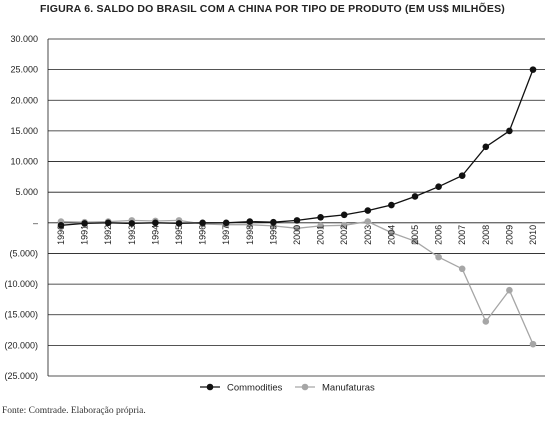 The width and height of the screenshot is (545, 425). Describe the element at coordinates (226, 235) in the screenshot. I see `x-tick-label: 1997` at that location.